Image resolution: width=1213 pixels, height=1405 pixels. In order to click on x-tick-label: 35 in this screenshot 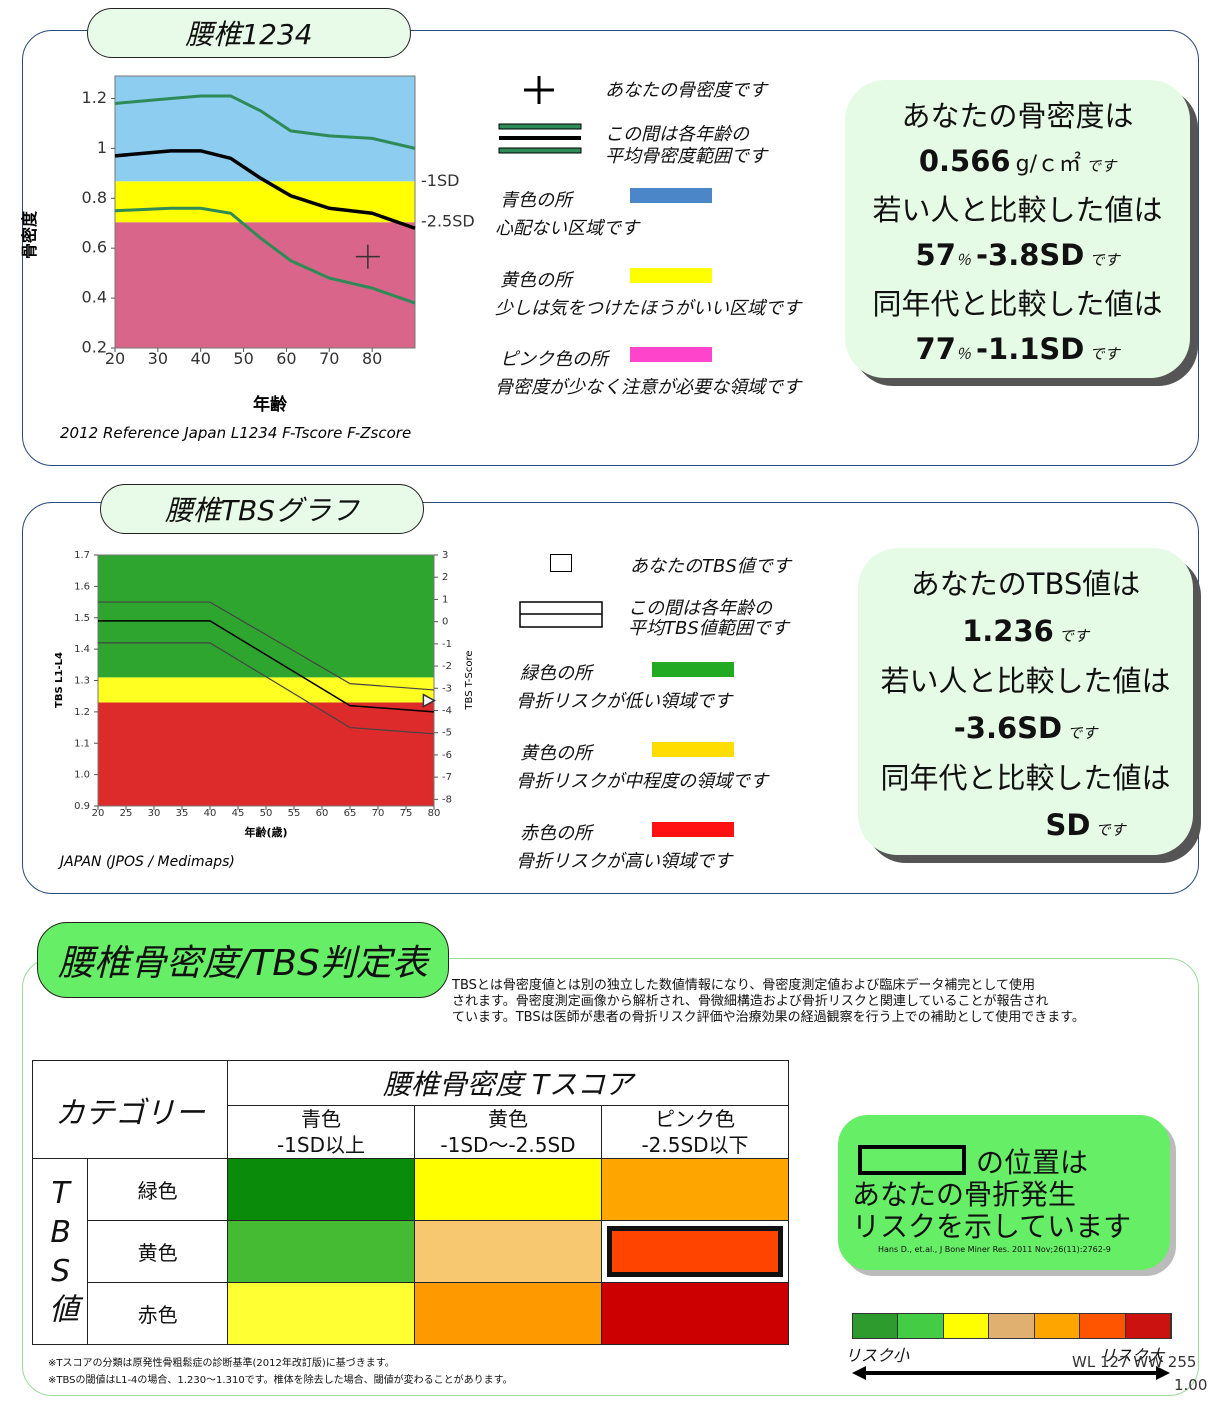, I will do `click(182, 813)`.